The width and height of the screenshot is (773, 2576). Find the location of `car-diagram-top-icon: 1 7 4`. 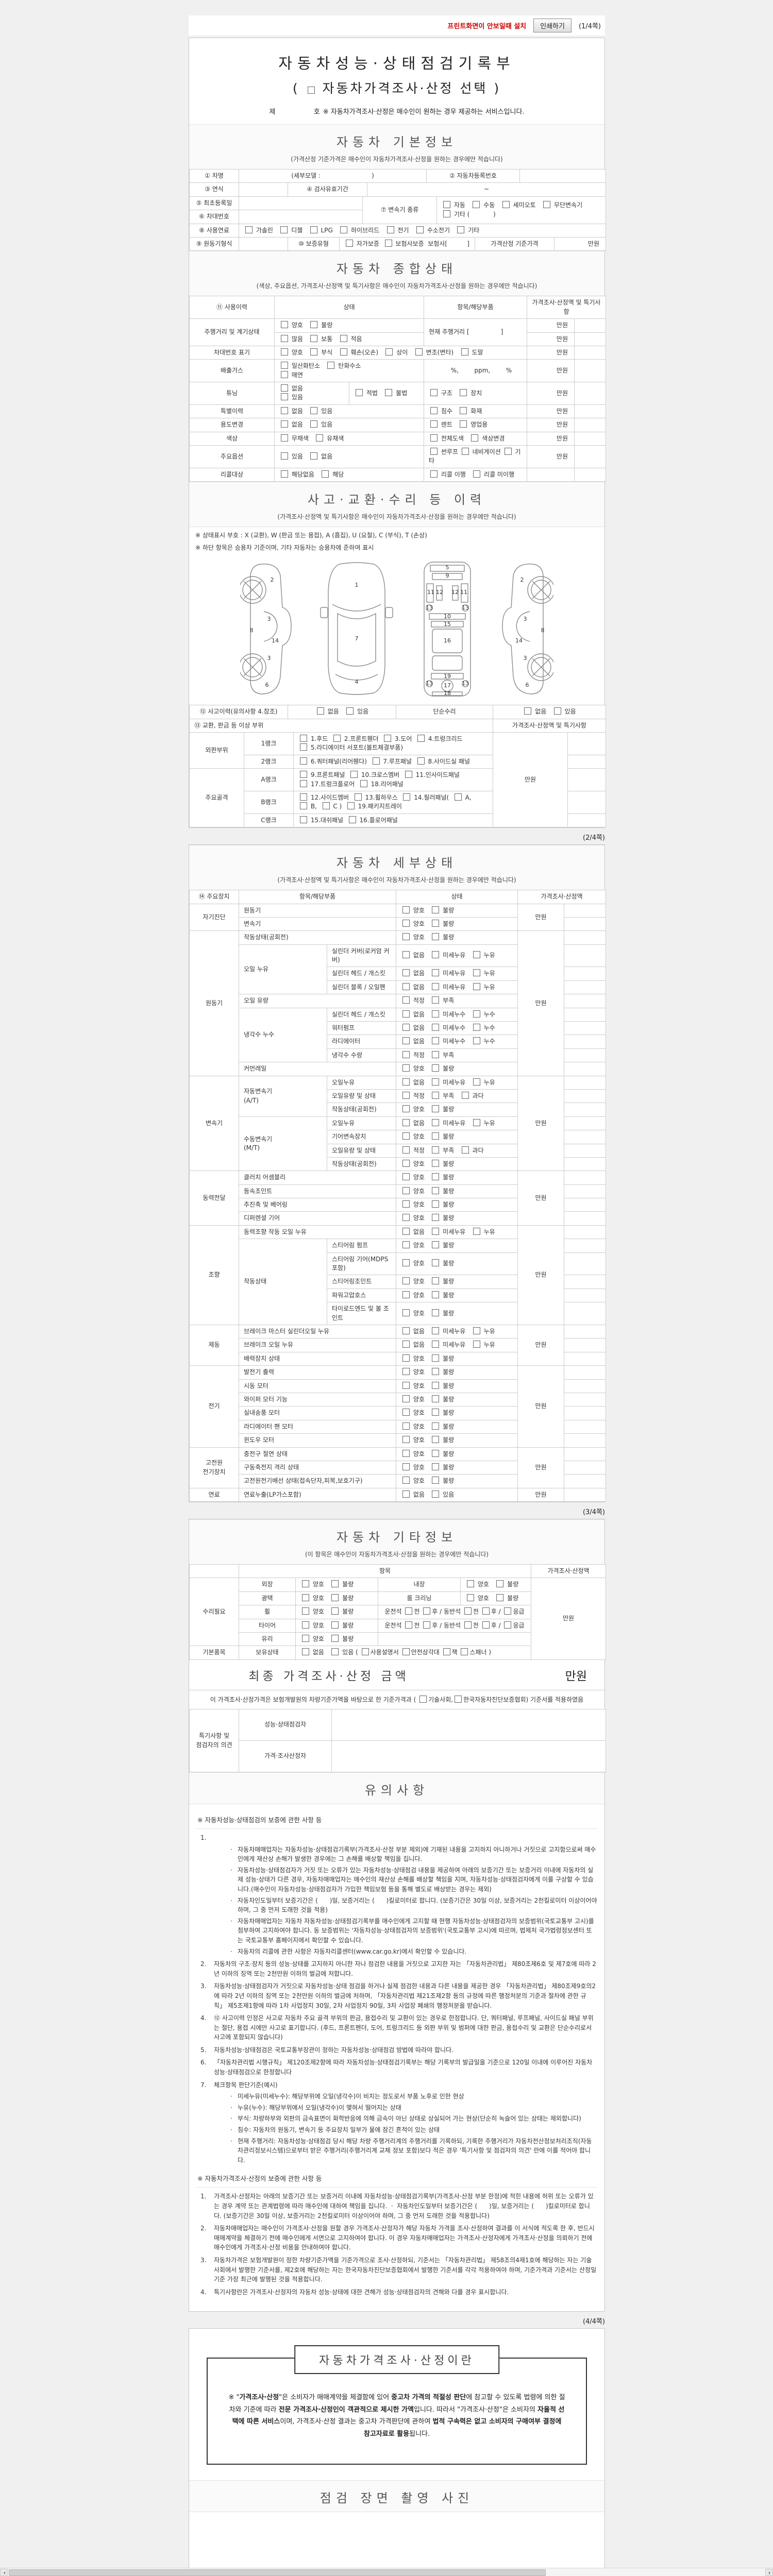

car-diagram-top-icon: 1 7 4 is located at coordinates (356, 629).